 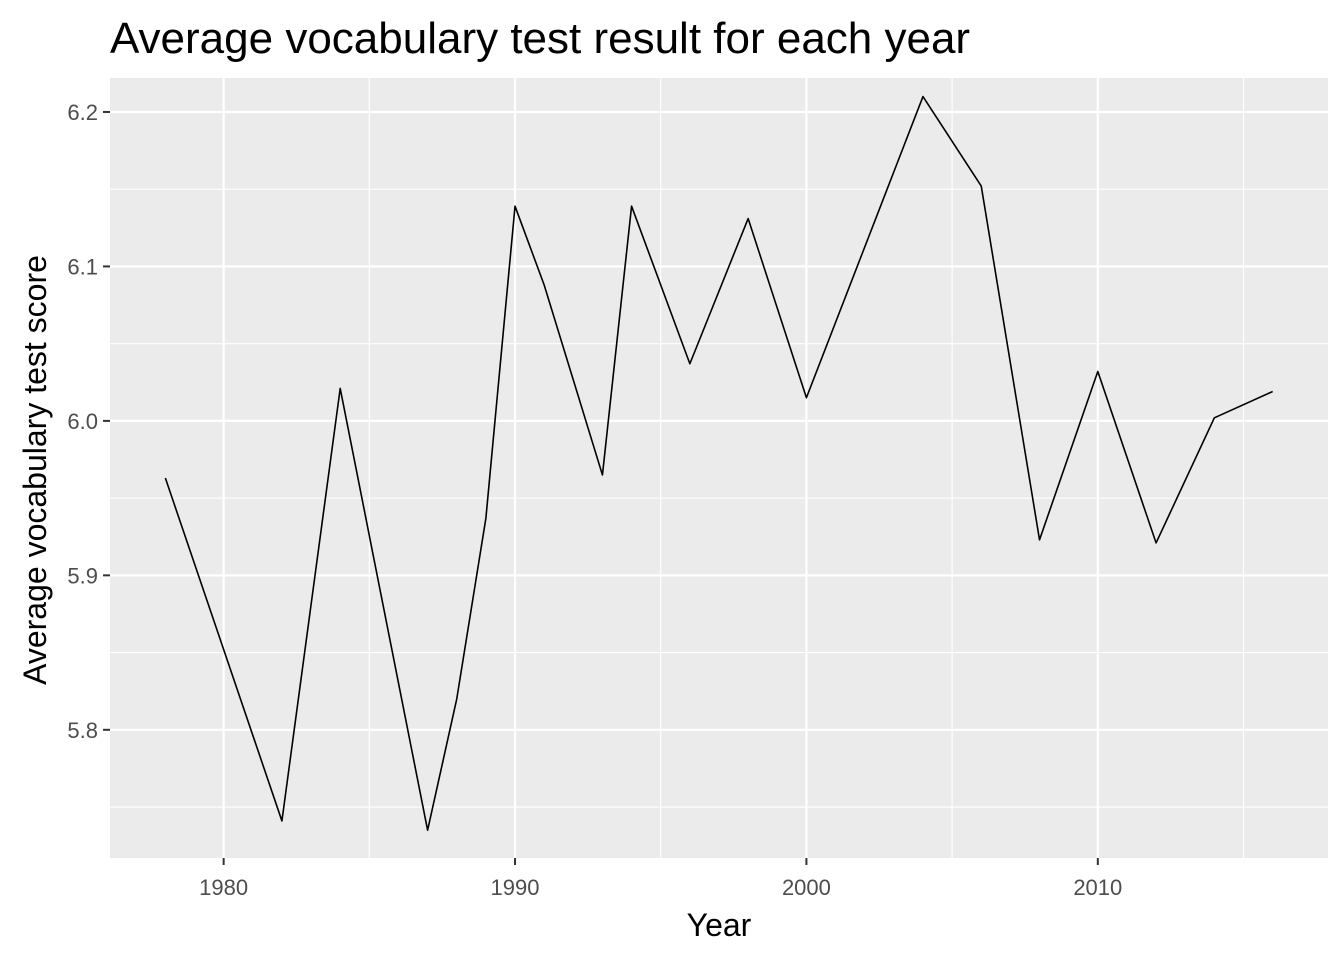 What do you see at coordinates (82, 112) in the screenshot?
I see `y-tick-label: 6.2` at bounding box center [82, 112].